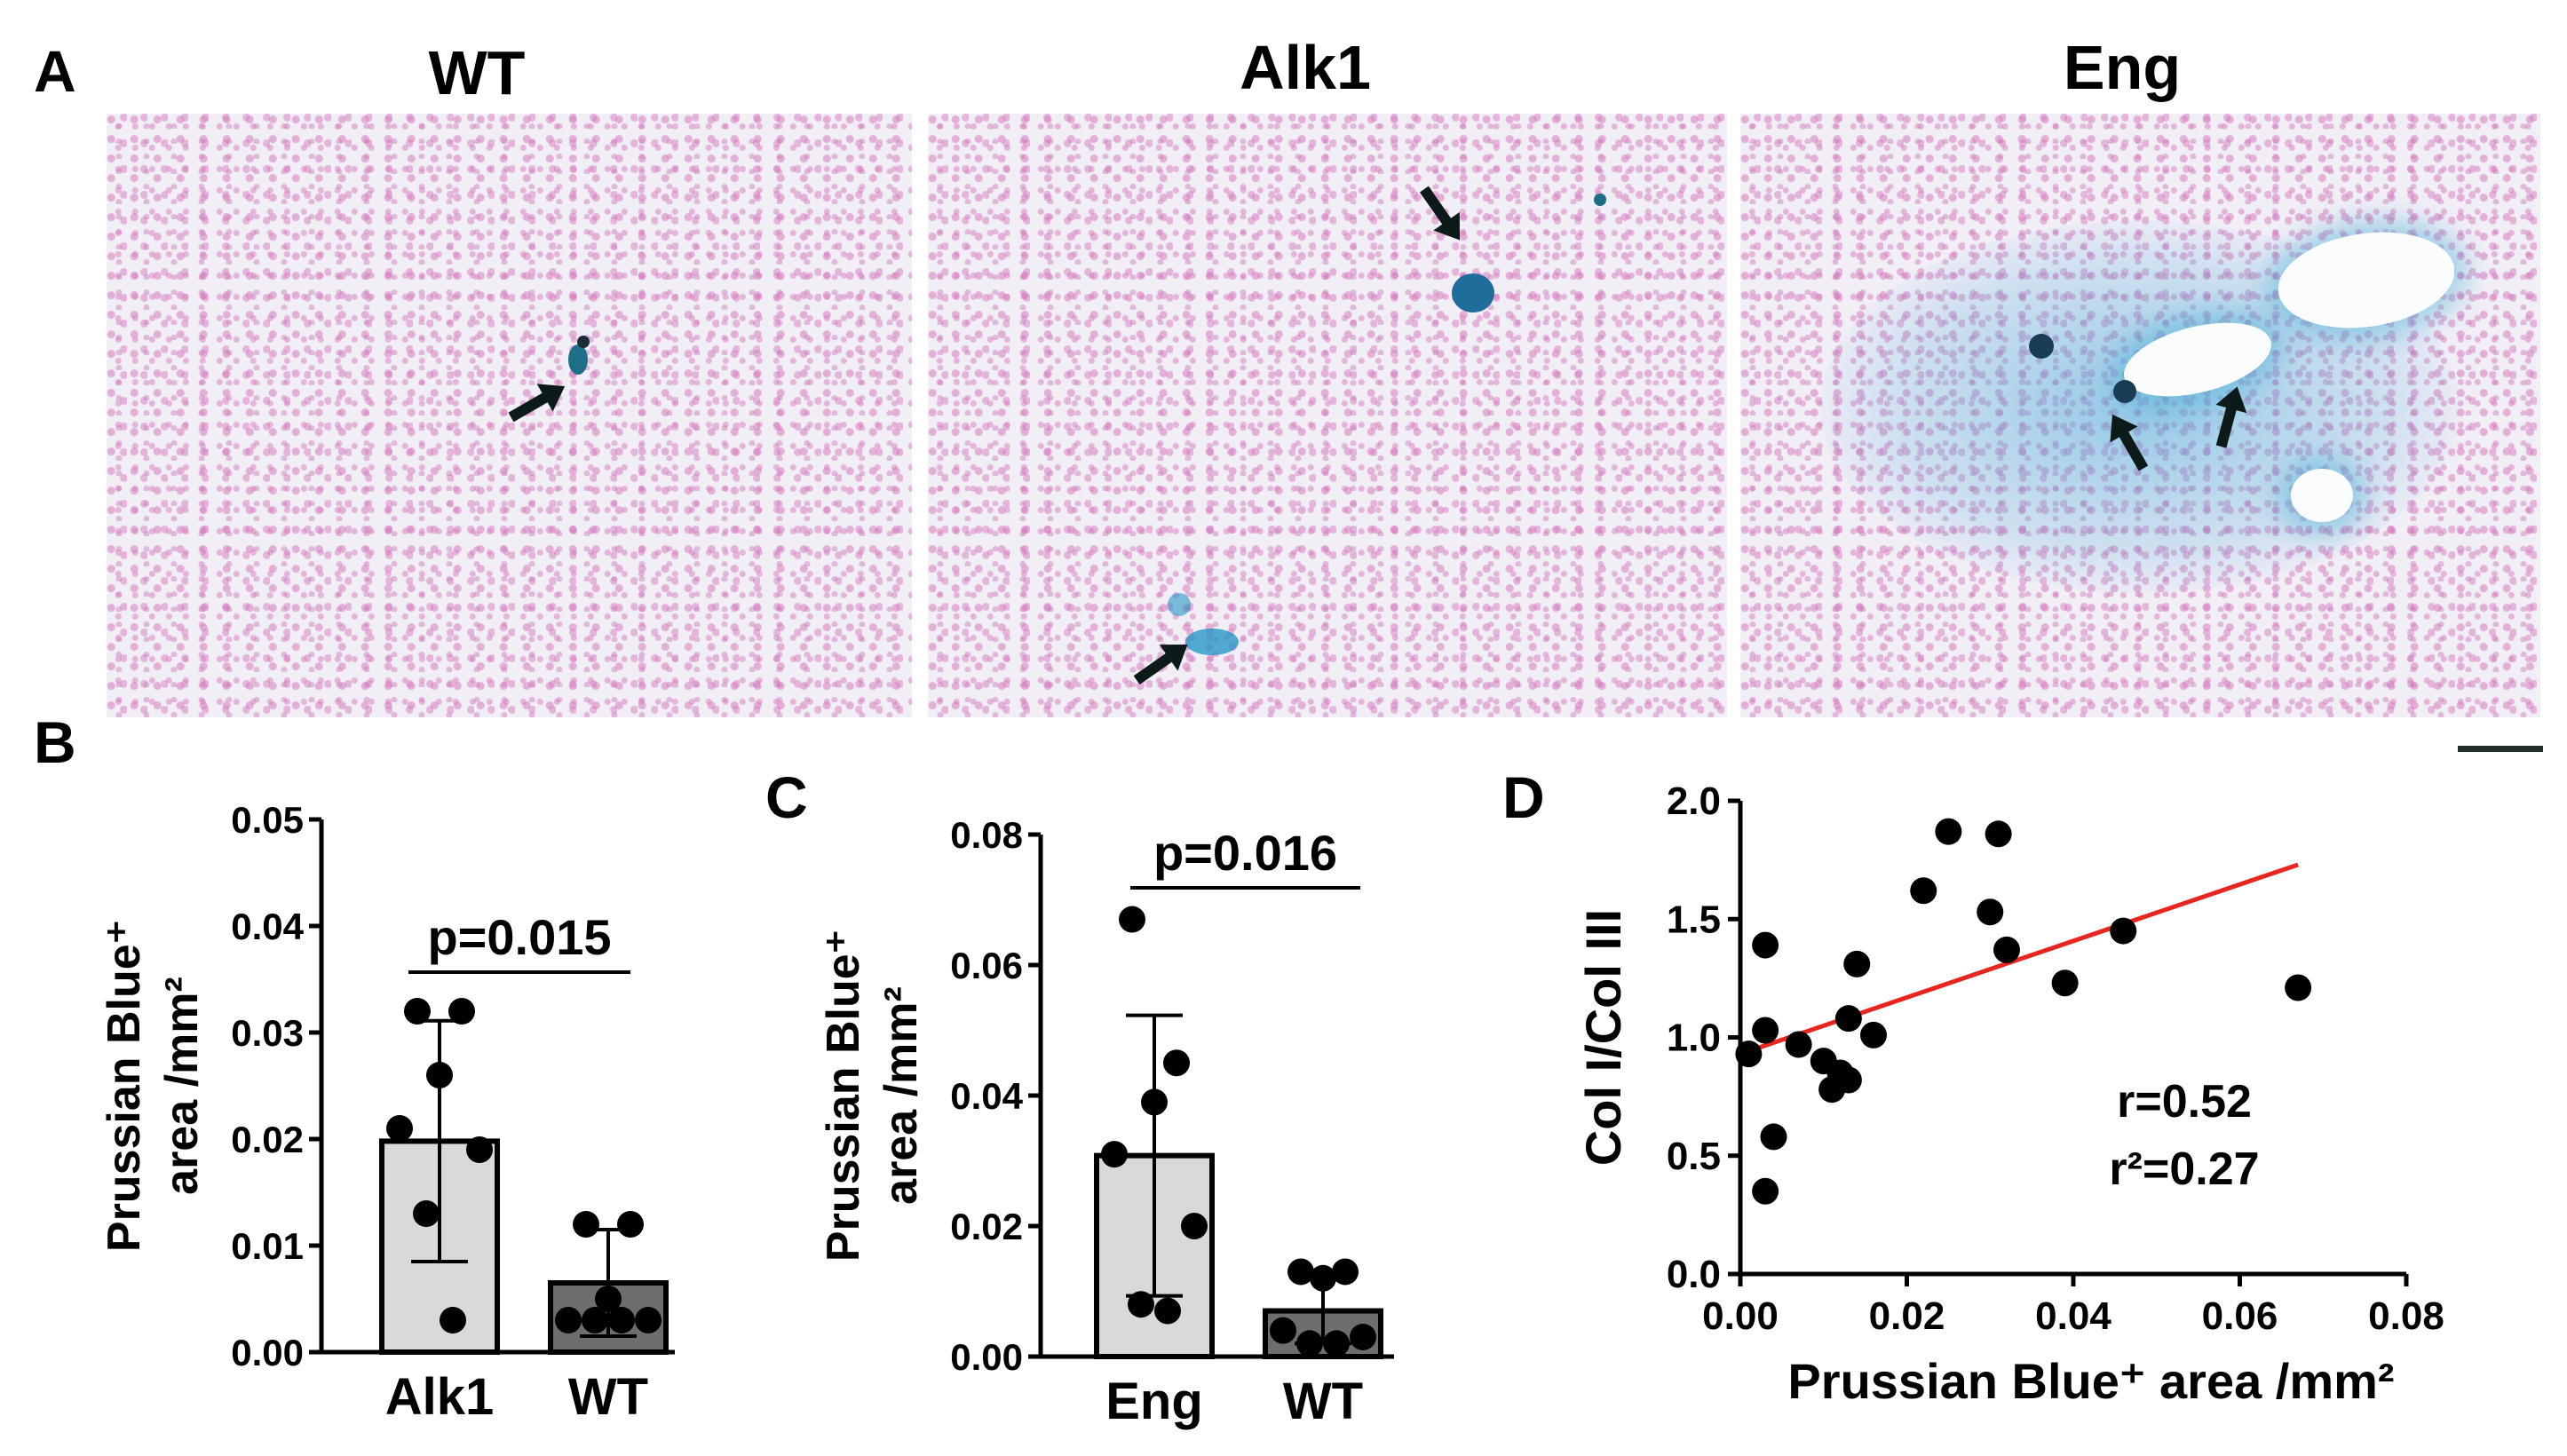  I want to click on y-axis-label: Col I/Col III, so click(1603, 1037).